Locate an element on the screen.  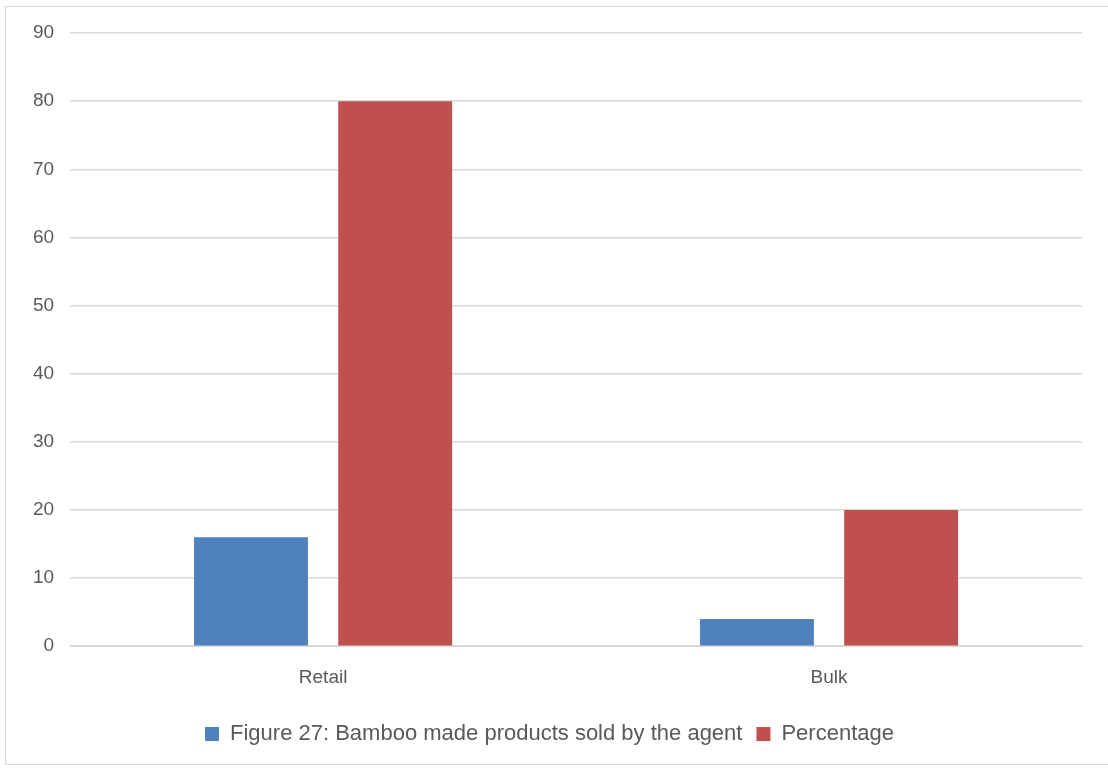
y-tick-label: 0 is located at coordinates (49, 645).